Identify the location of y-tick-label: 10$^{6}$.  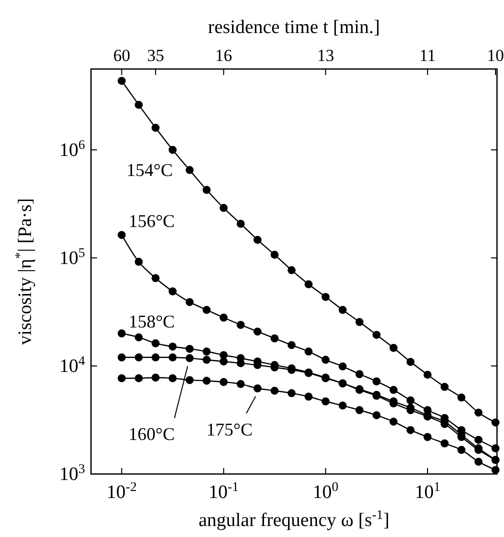
(72, 148).